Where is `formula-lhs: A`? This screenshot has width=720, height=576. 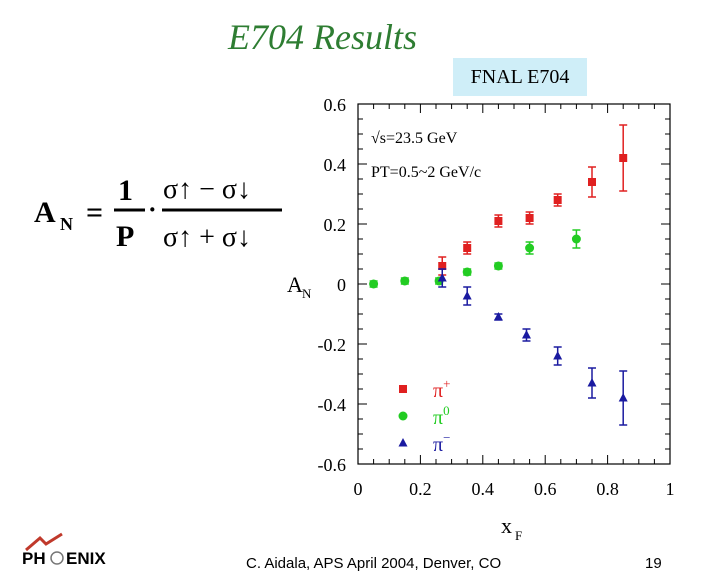 formula-lhs: A is located at coordinates (45, 212).